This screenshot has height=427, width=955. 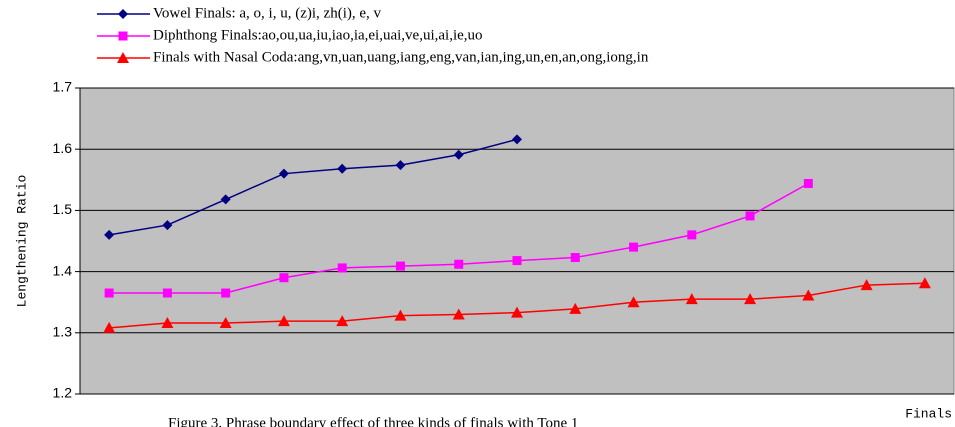 I want to click on y-tick-label: 1.5, so click(x=63, y=209).